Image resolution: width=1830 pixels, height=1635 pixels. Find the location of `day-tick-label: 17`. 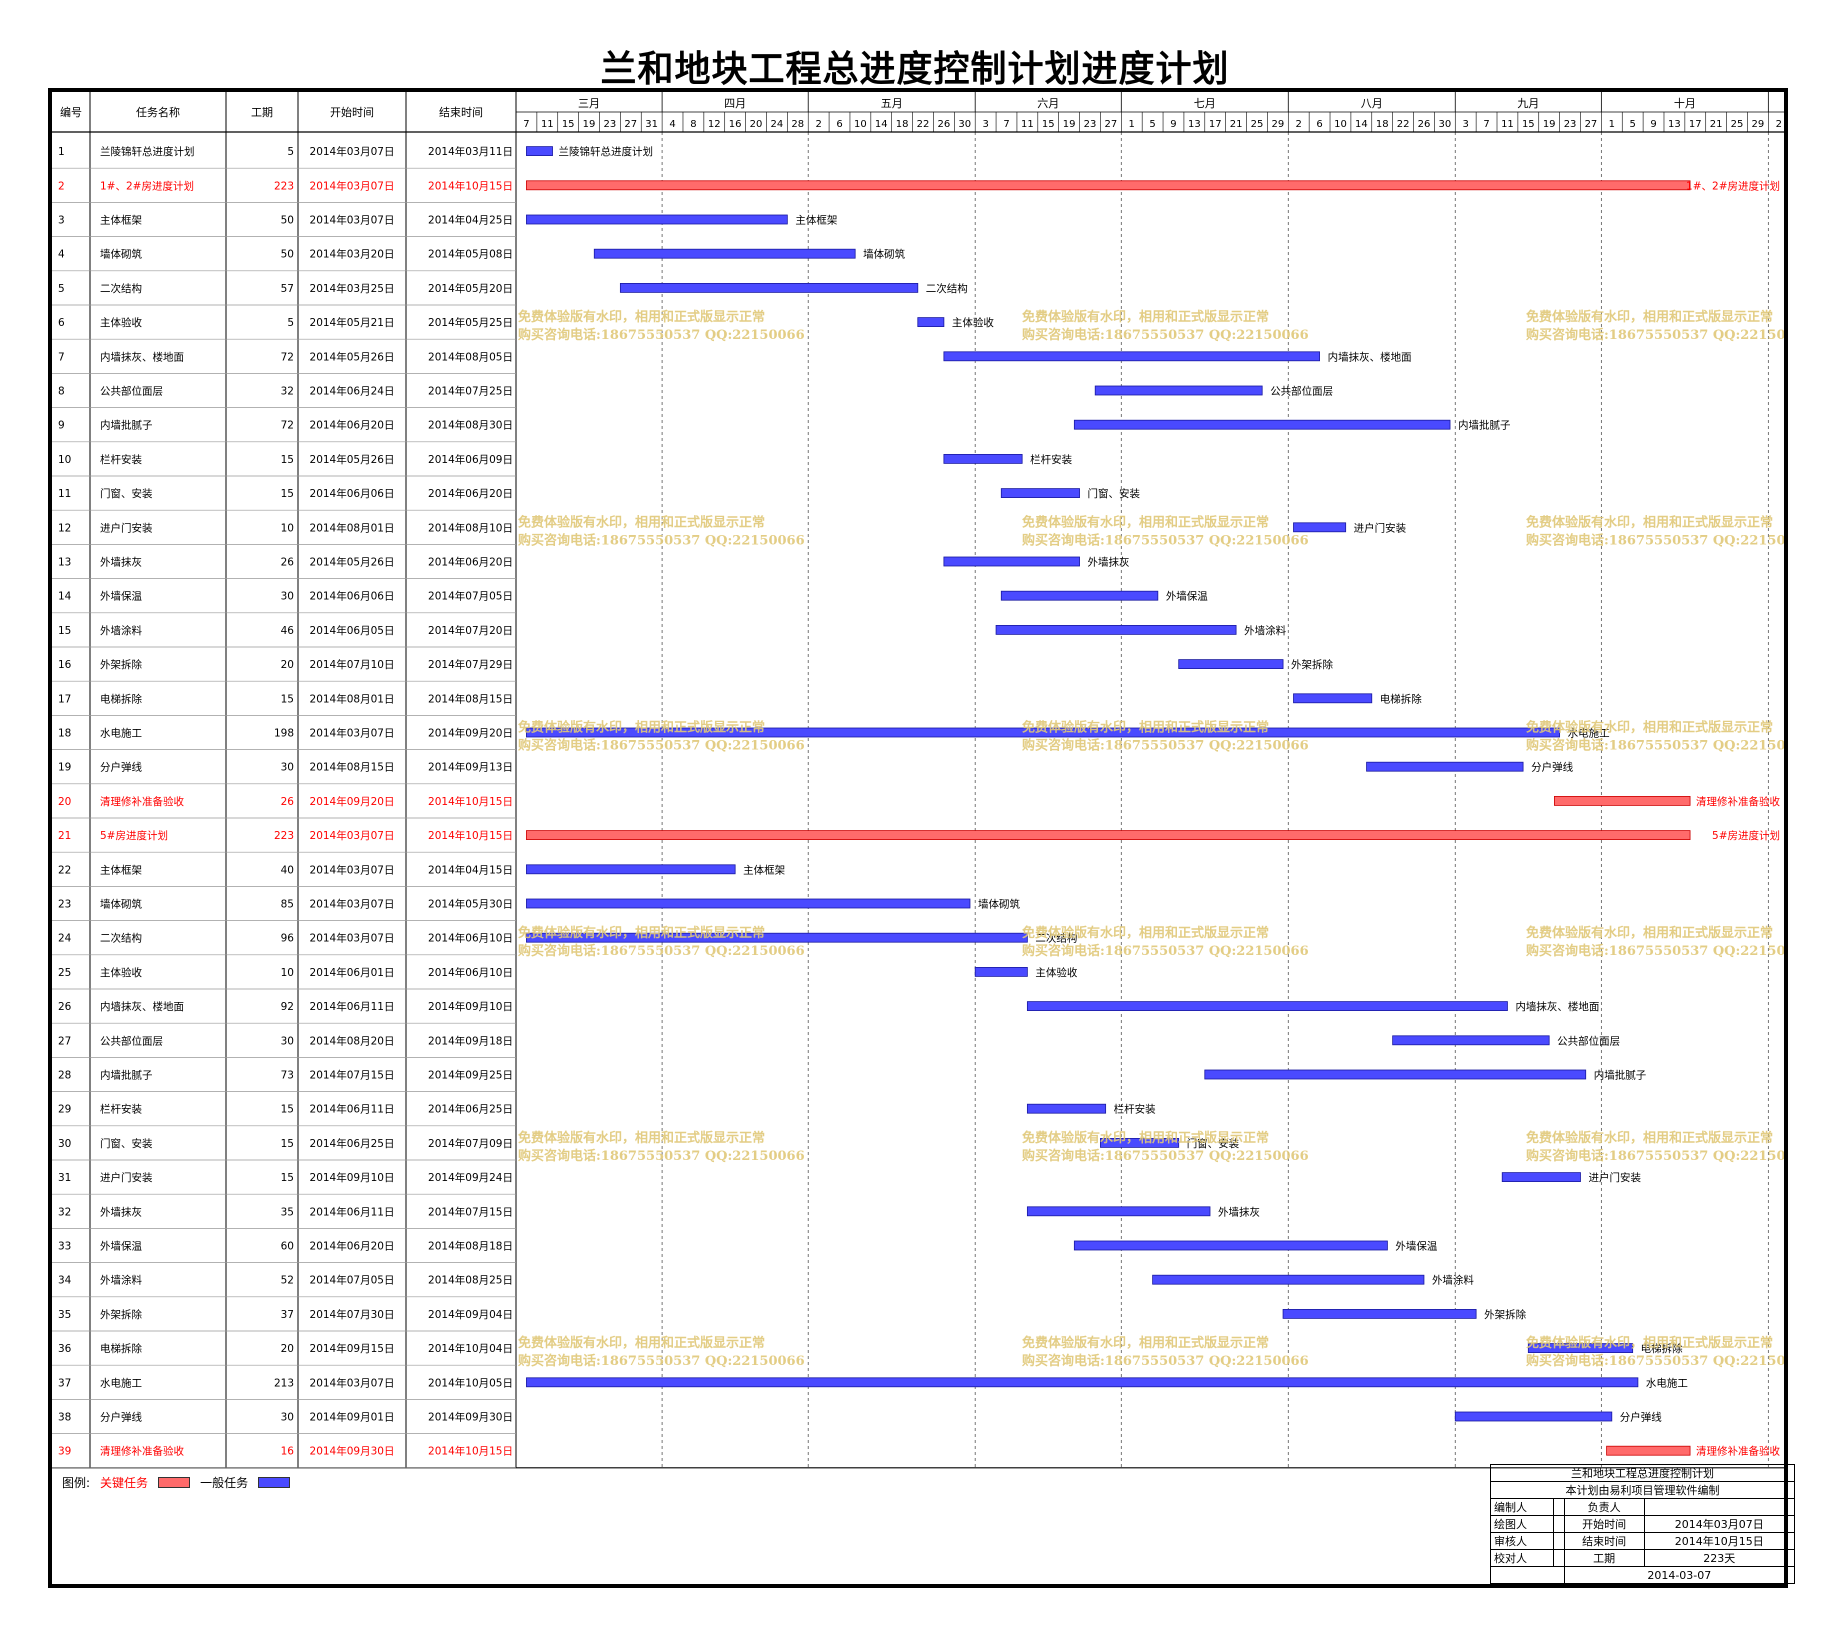

day-tick-label: 17 is located at coordinates (1215, 124).